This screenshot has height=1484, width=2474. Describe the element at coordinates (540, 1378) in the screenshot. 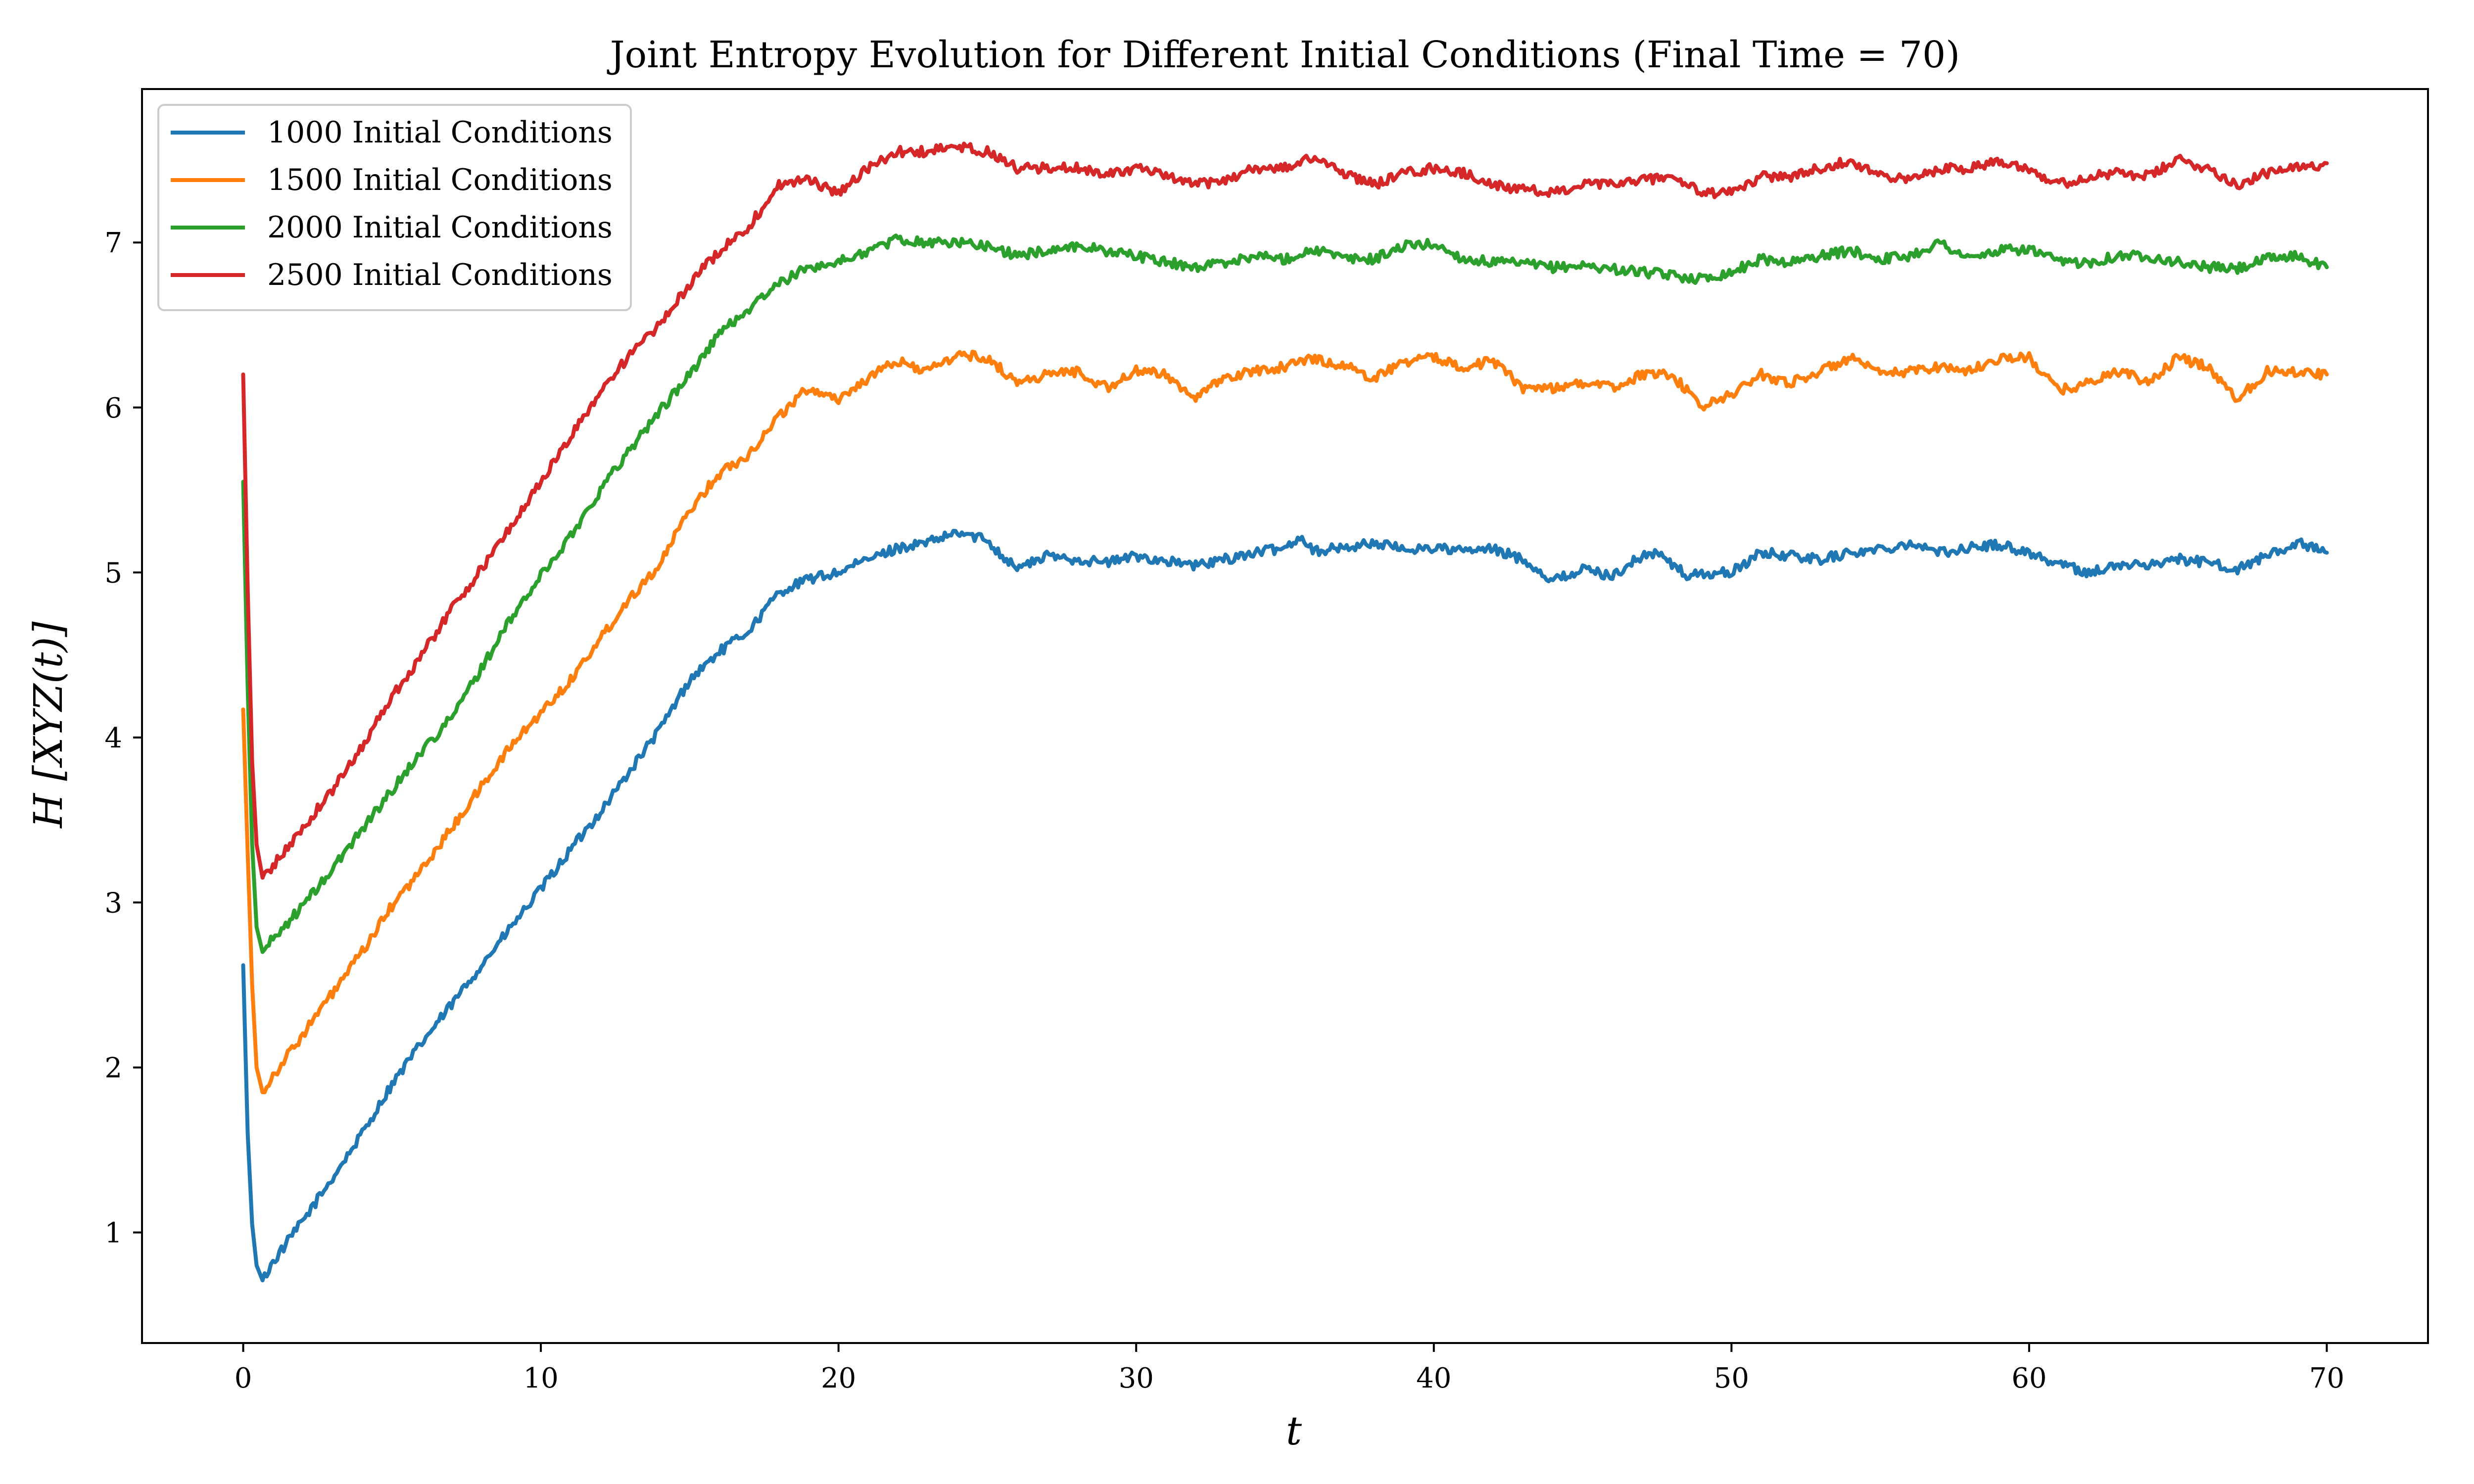

I see `x-tick-label: 10` at that location.